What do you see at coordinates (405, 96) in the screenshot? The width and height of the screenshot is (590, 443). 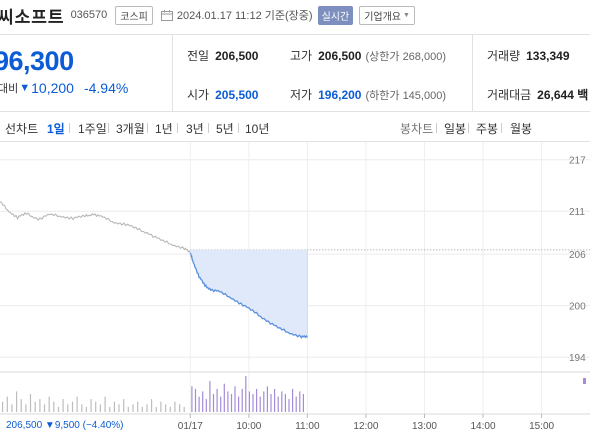 I see `lower-limit: (하한가 145,000)` at bounding box center [405, 96].